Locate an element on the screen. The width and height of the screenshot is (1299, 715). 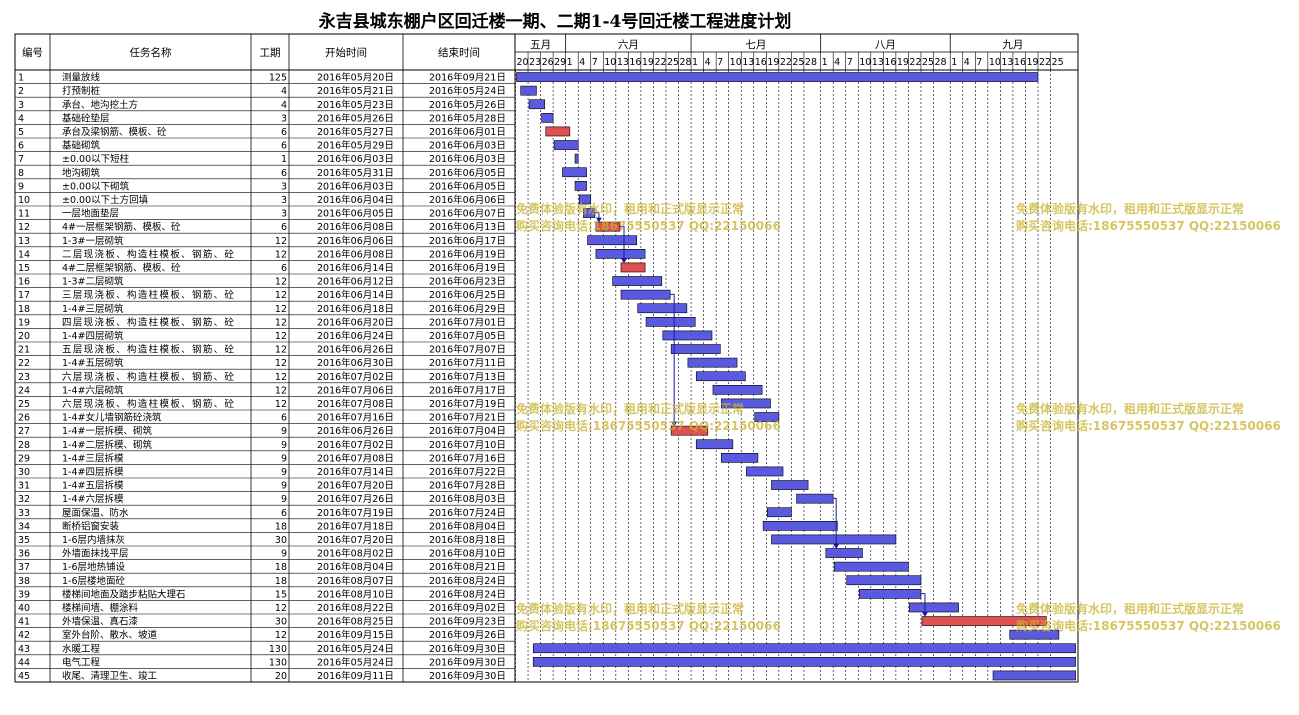
task-duration: 20 is located at coordinates (281, 676).